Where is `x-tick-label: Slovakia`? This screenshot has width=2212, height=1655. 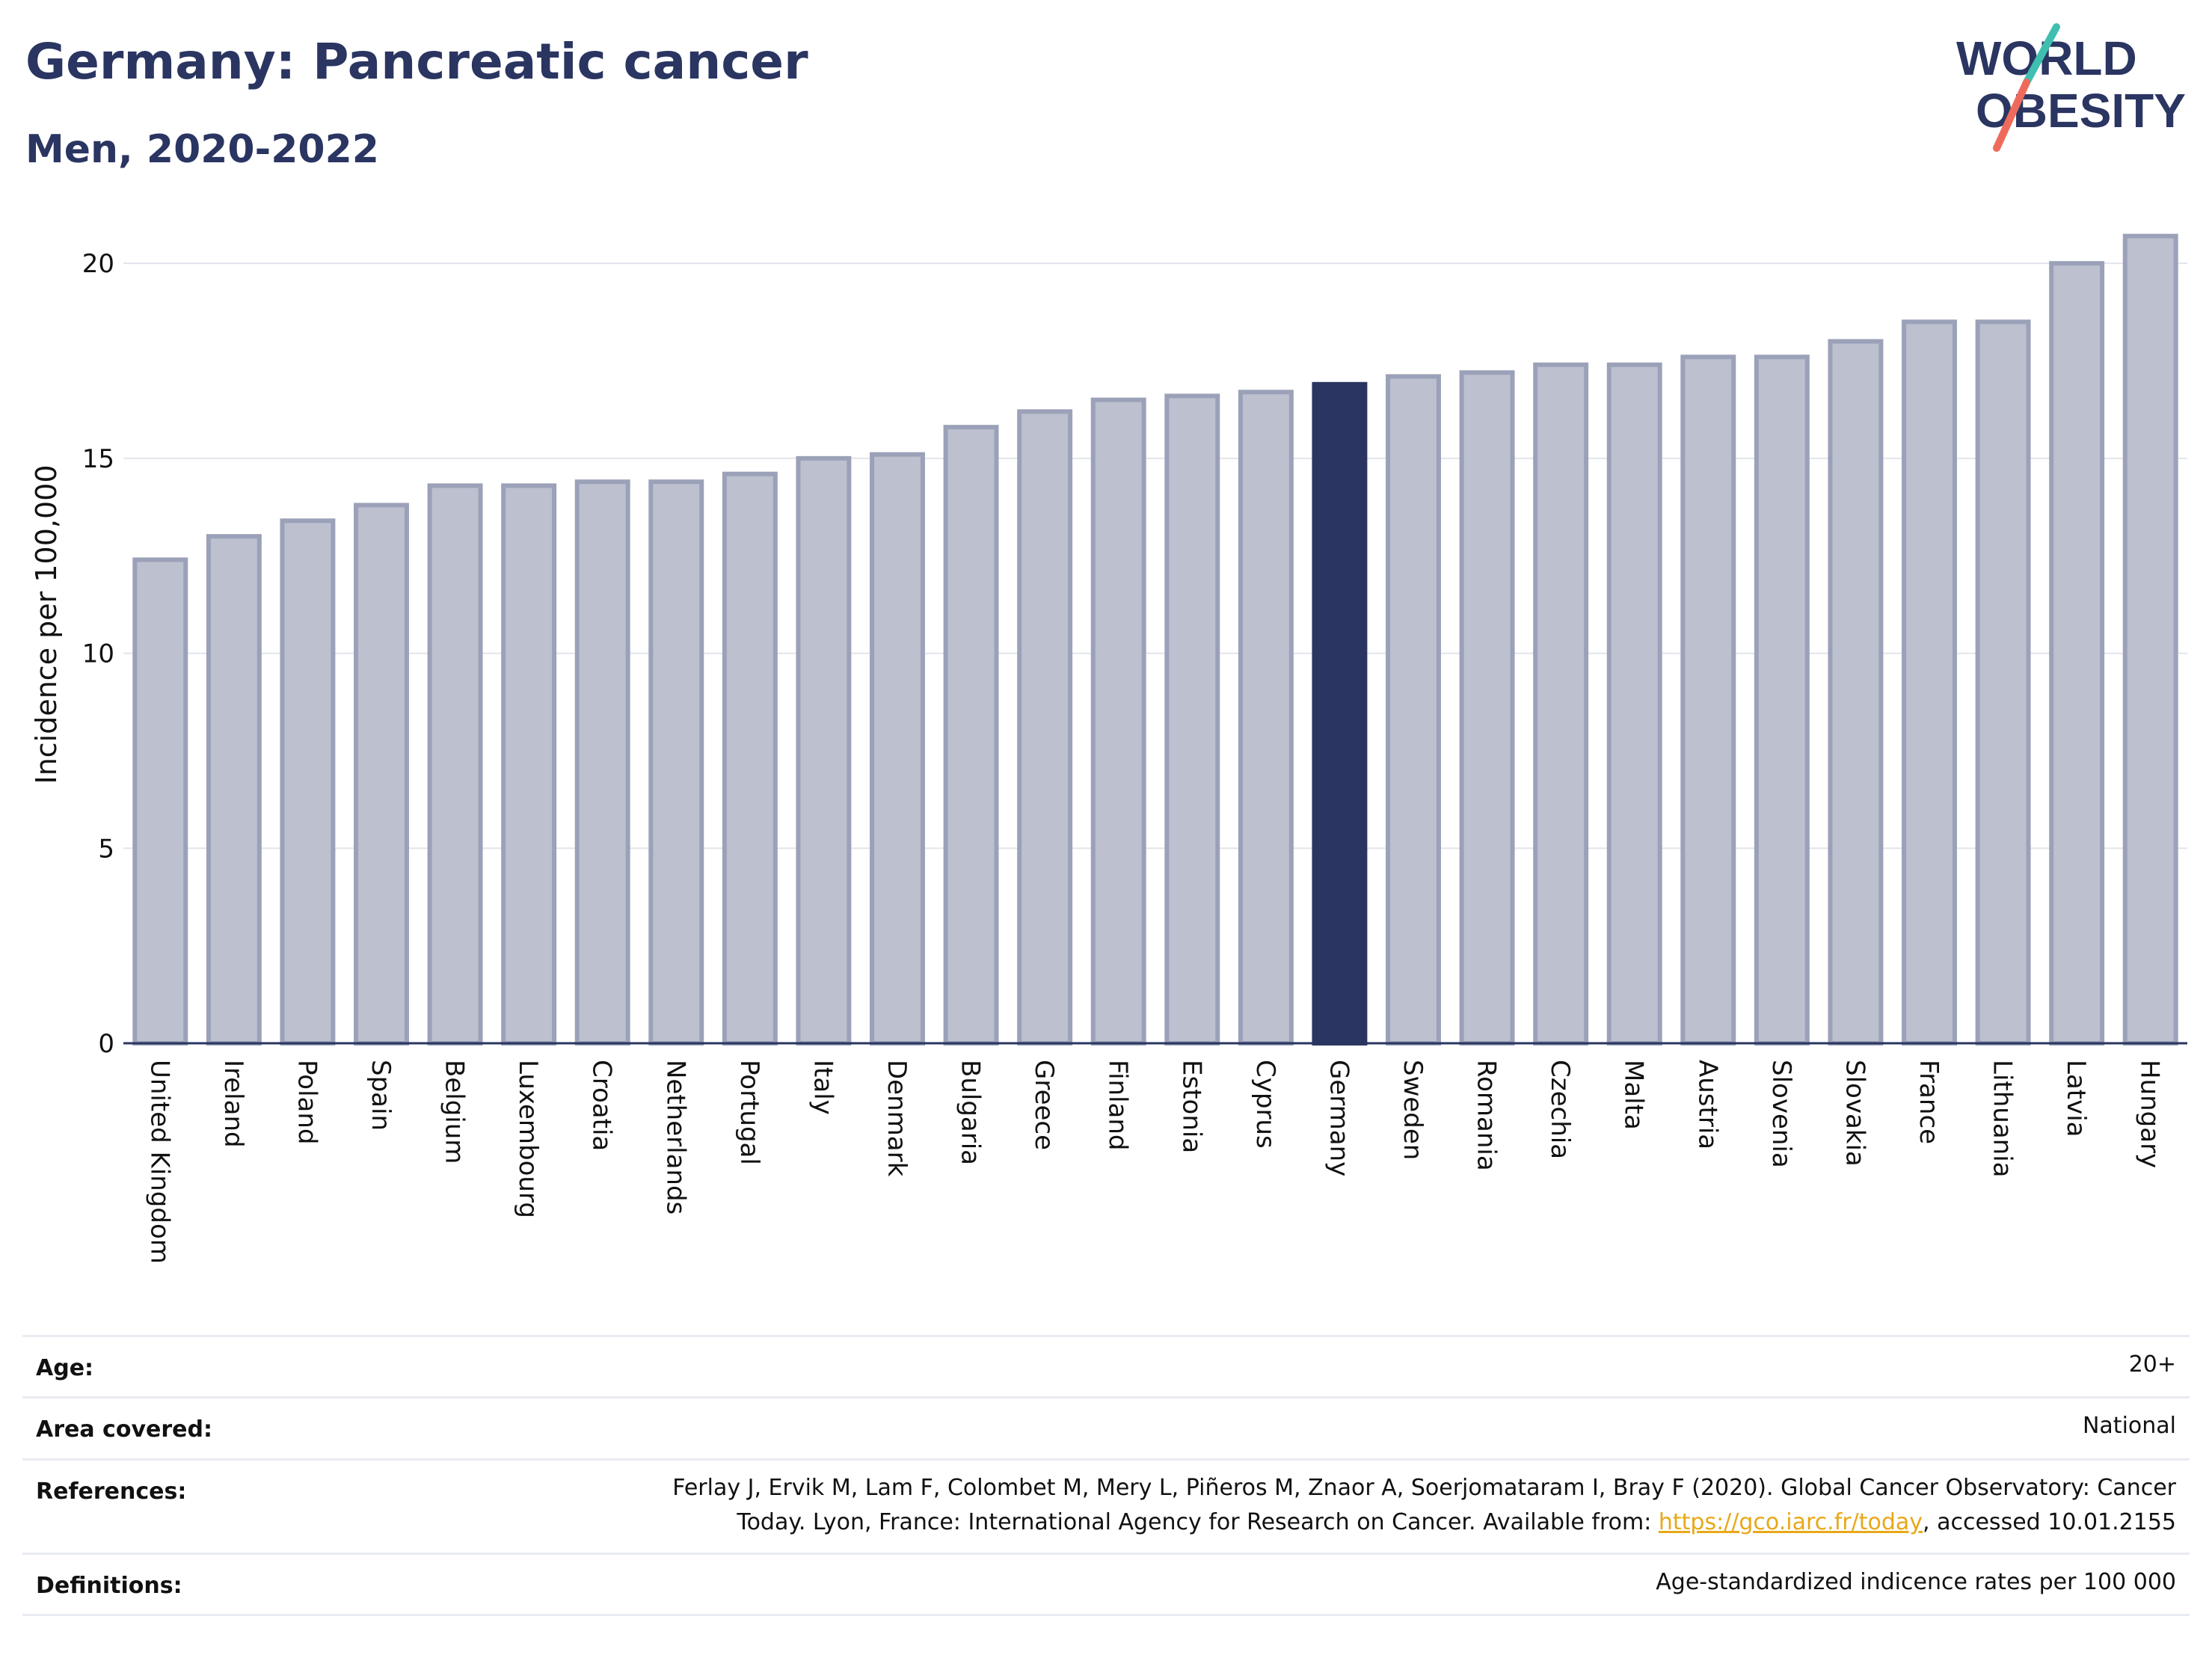 x-tick-label: Slovakia is located at coordinates (1855, 1113).